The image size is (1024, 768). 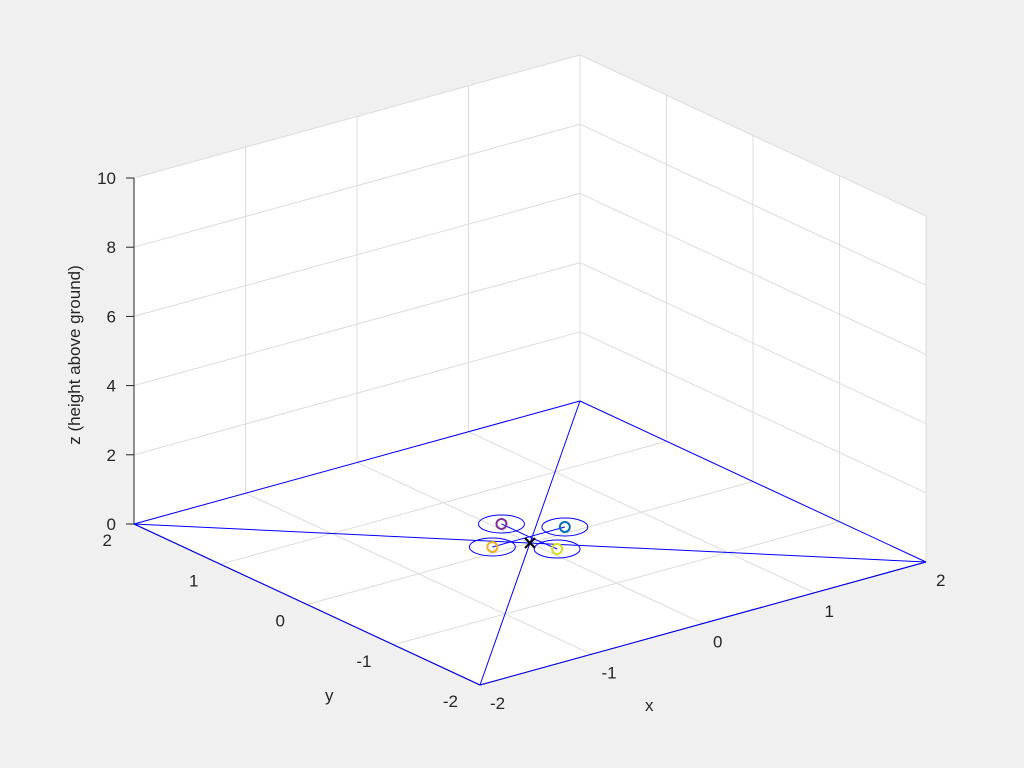 What do you see at coordinates (940, 580) in the screenshot?
I see `x-tick-label: 2` at bounding box center [940, 580].